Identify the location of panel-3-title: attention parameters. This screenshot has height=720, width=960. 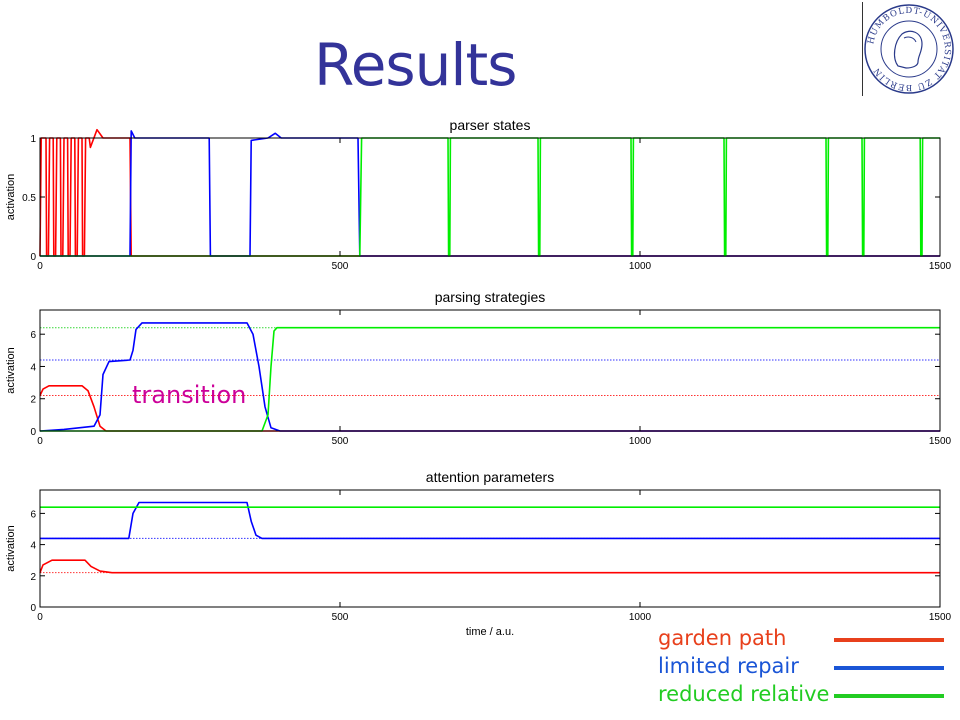
(490, 477).